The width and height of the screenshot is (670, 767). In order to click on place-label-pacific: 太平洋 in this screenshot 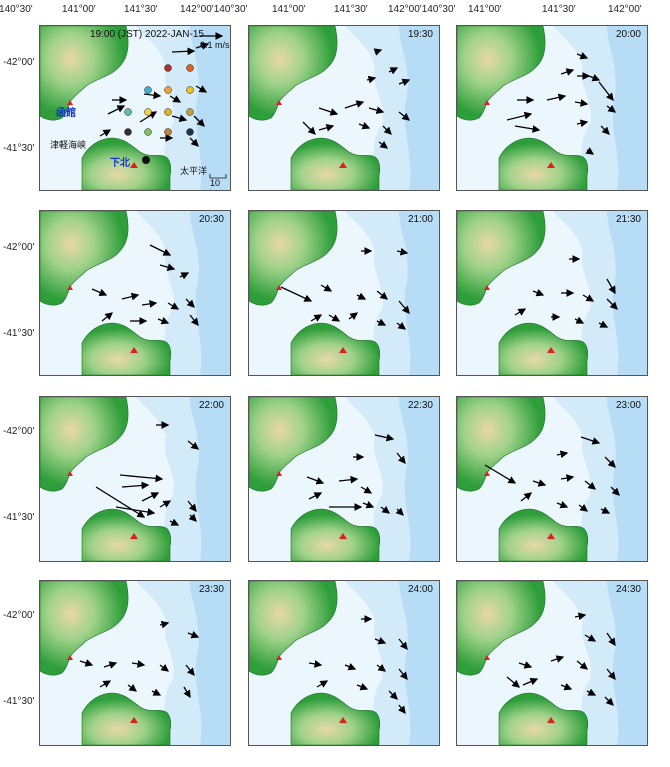, I will do `click(194, 171)`.